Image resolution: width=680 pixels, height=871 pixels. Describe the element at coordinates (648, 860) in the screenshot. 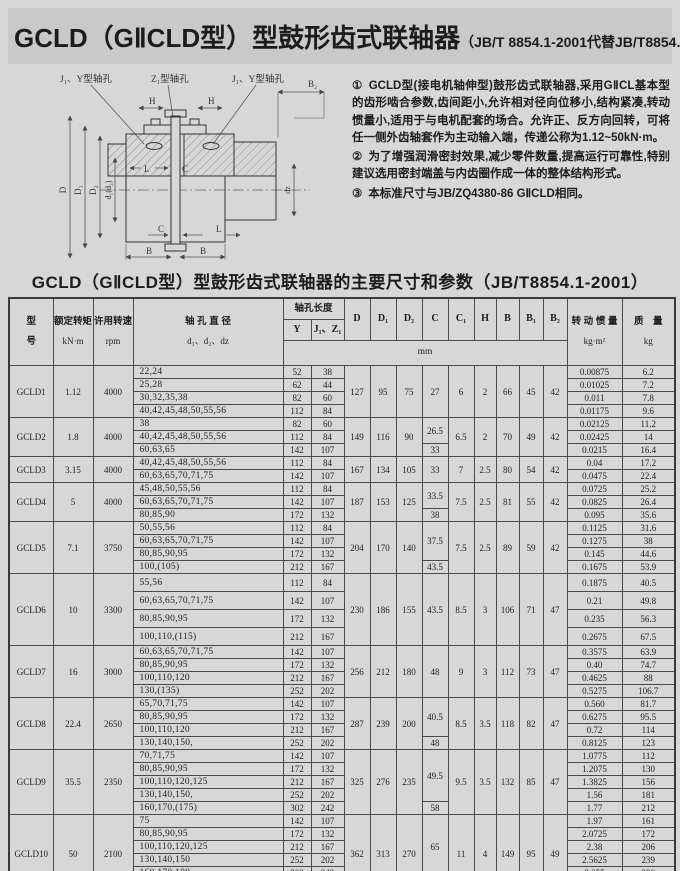

I see `cell-mass: 239` at that location.